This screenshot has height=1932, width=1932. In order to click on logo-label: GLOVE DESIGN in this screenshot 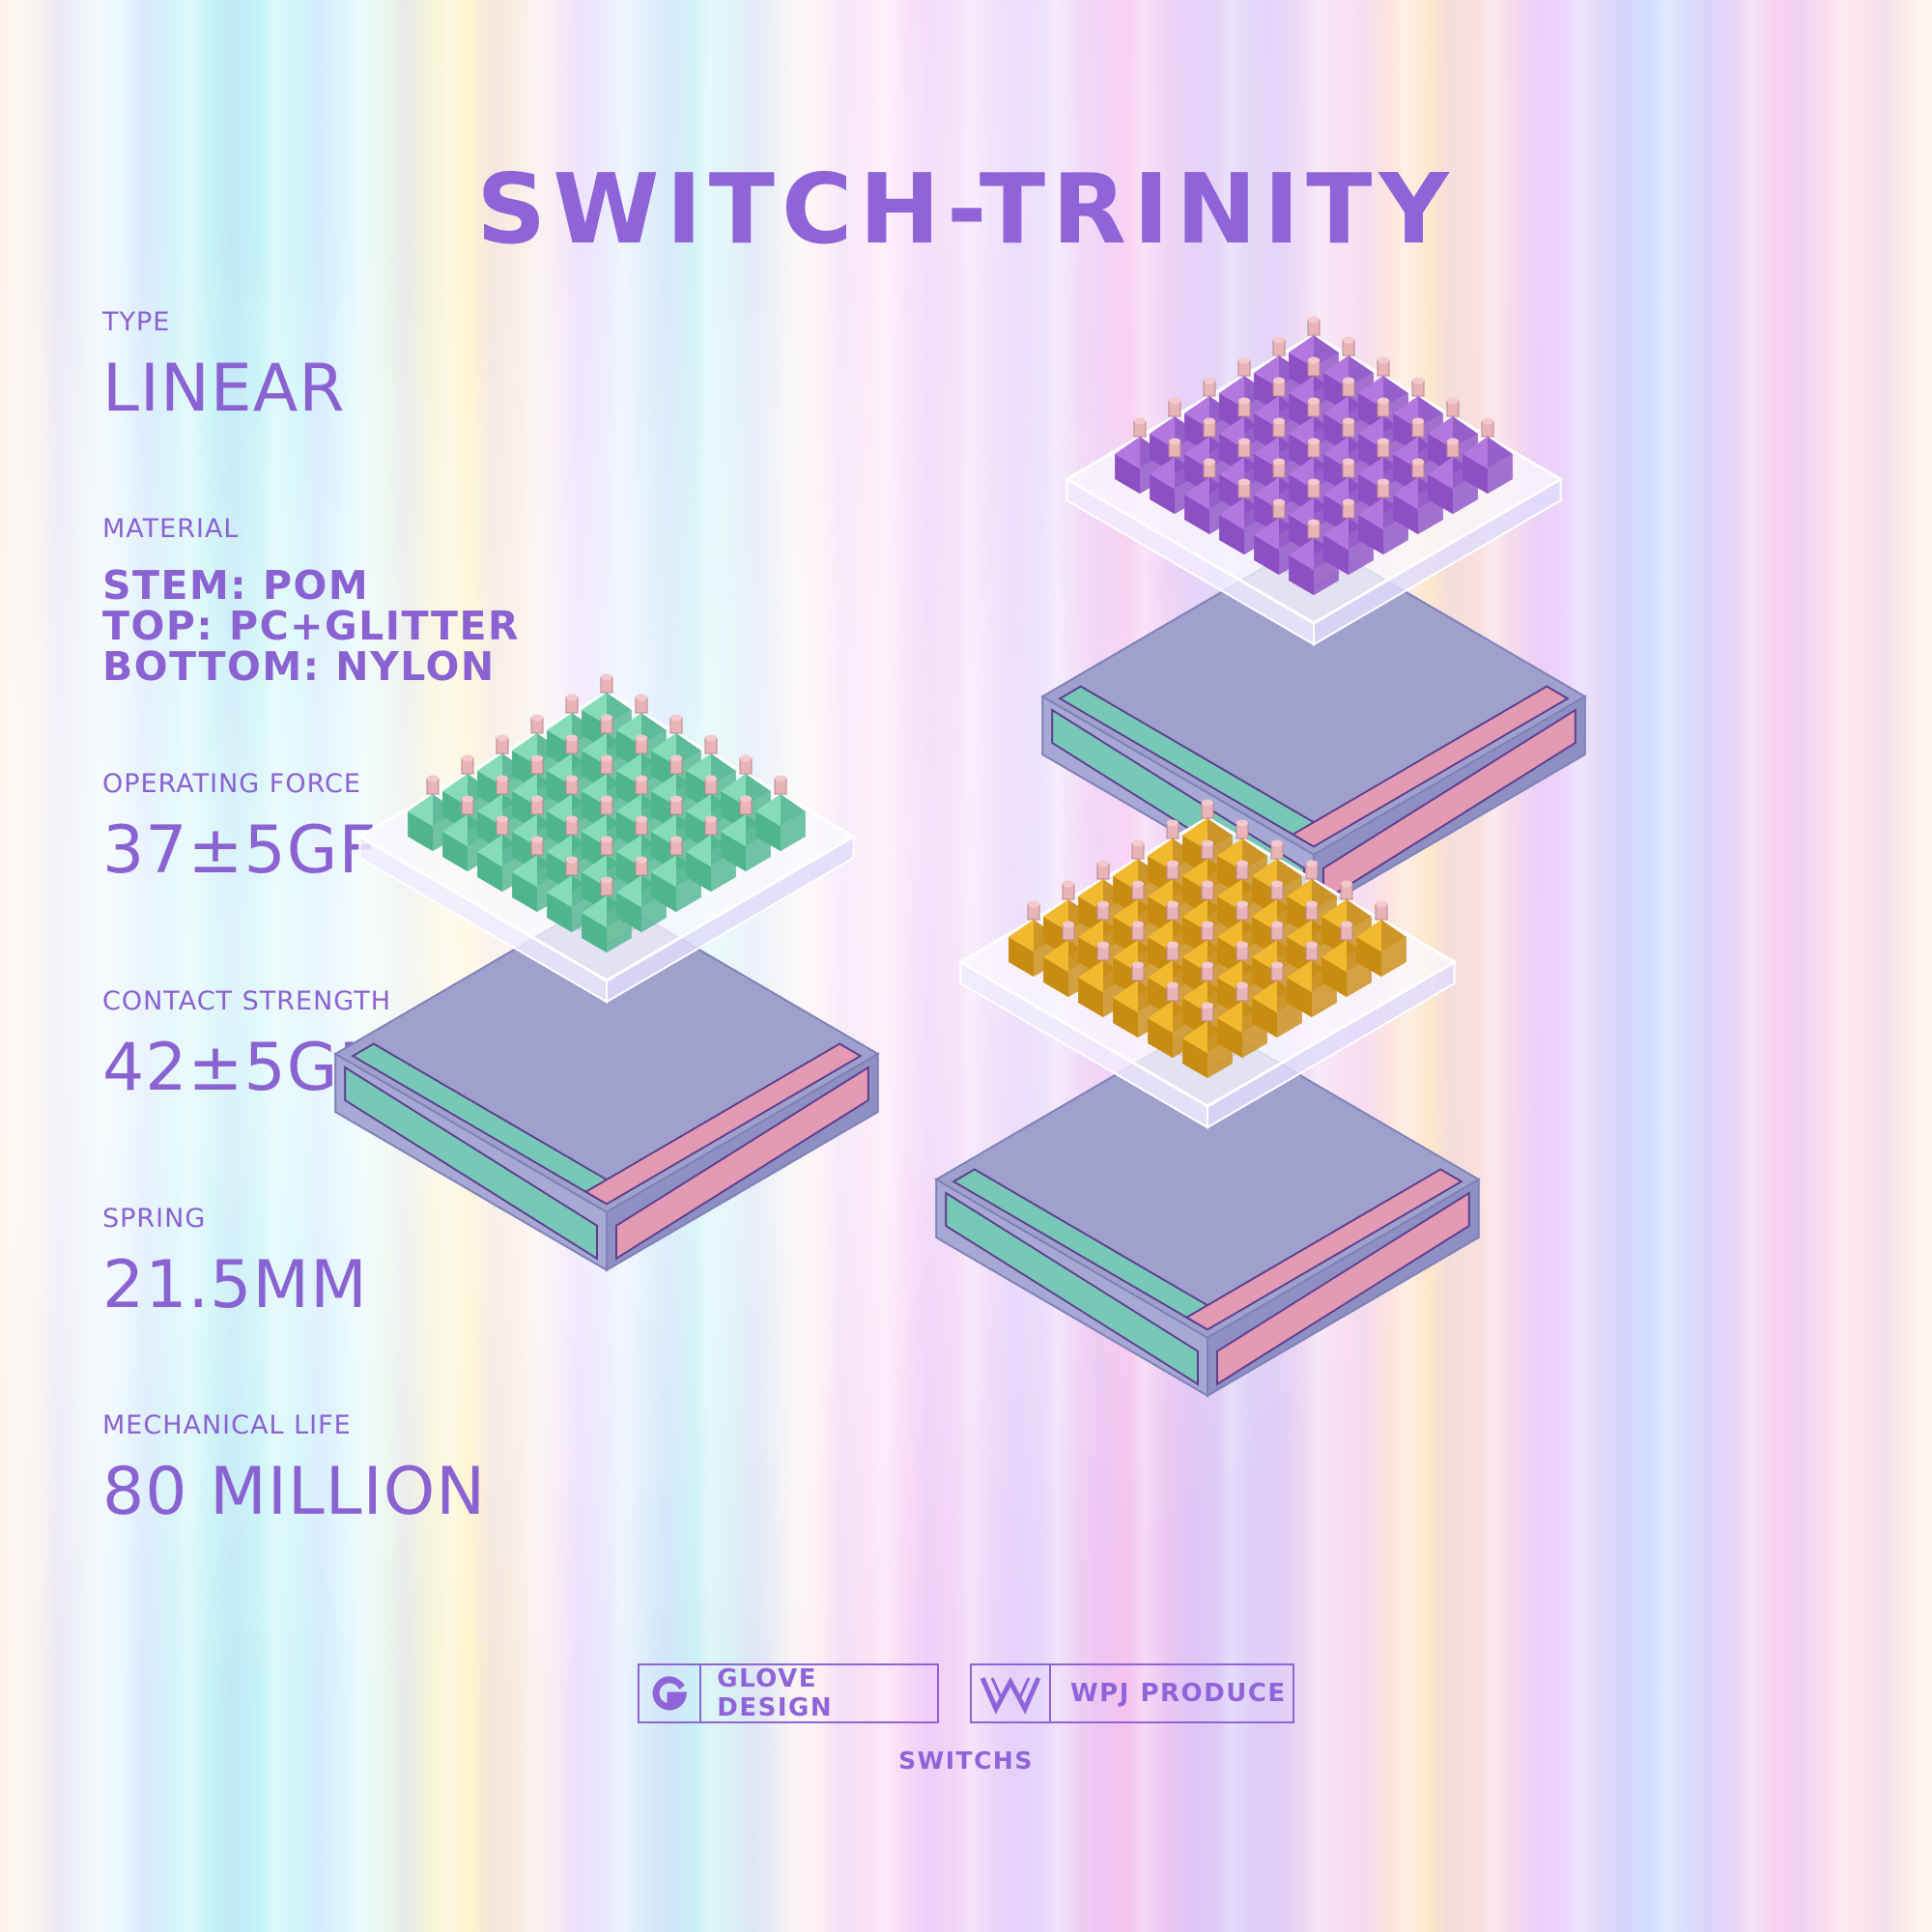, I will do `click(775, 1693)`.